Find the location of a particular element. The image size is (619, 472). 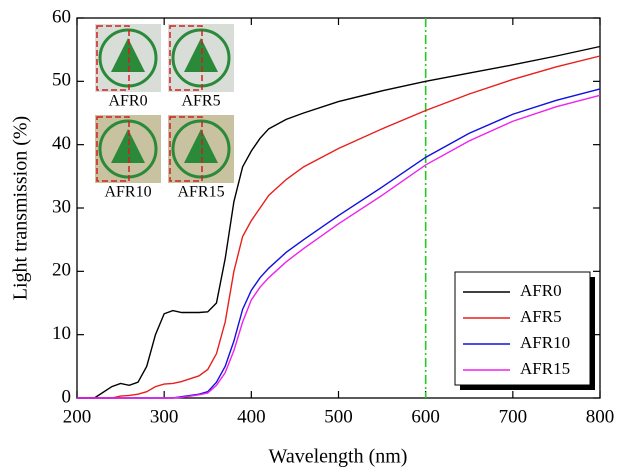

inset-label: AFR5 is located at coordinates (200, 101).